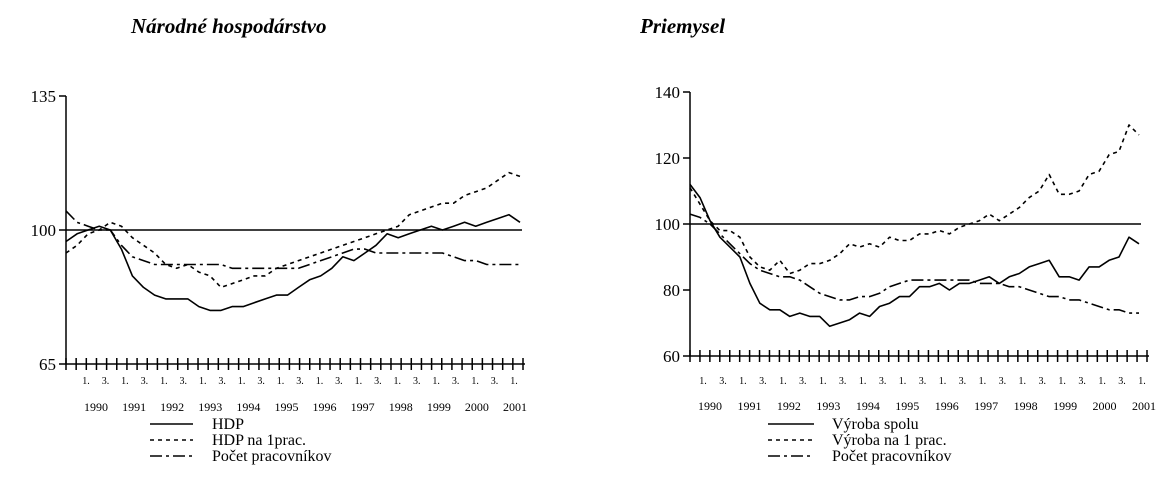  What do you see at coordinates (683, 26) in the screenshot?
I see `chart-title-priemysel: Priemysel` at bounding box center [683, 26].